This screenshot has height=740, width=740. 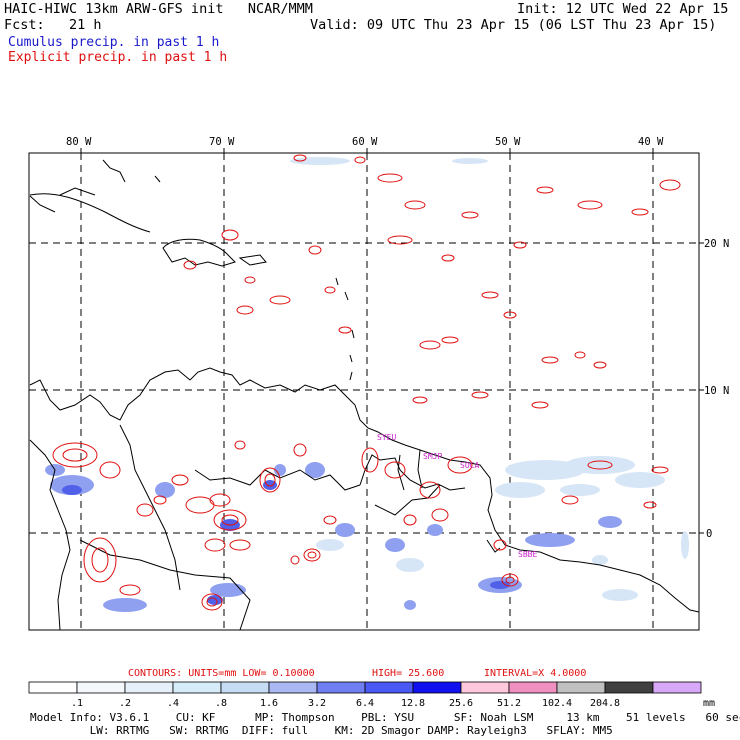 What do you see at coordinates (365, 703) in the screenshot?
I see `colorbar-label: 6.4` at bounding box center [365, 703].